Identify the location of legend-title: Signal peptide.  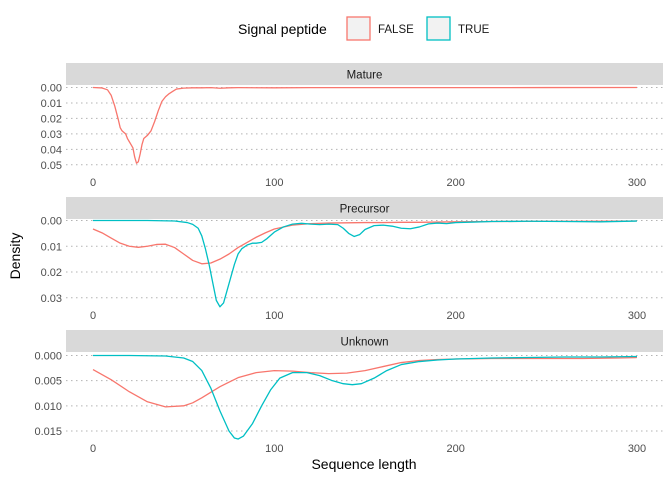
(282, 29).